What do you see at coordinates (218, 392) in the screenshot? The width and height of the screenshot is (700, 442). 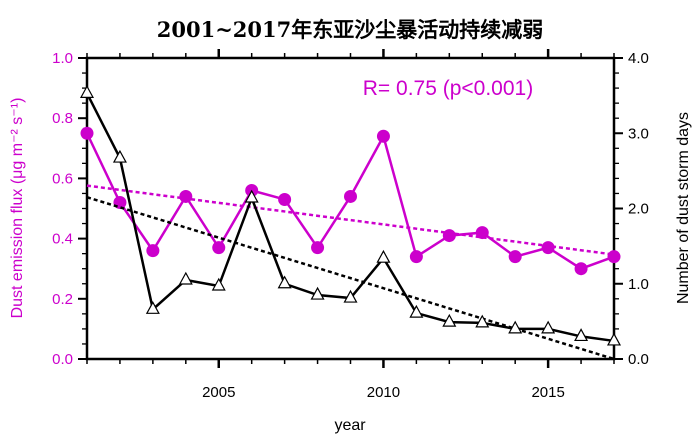 I see `x-tick-label: 2005` at bounding box center [218, 392].